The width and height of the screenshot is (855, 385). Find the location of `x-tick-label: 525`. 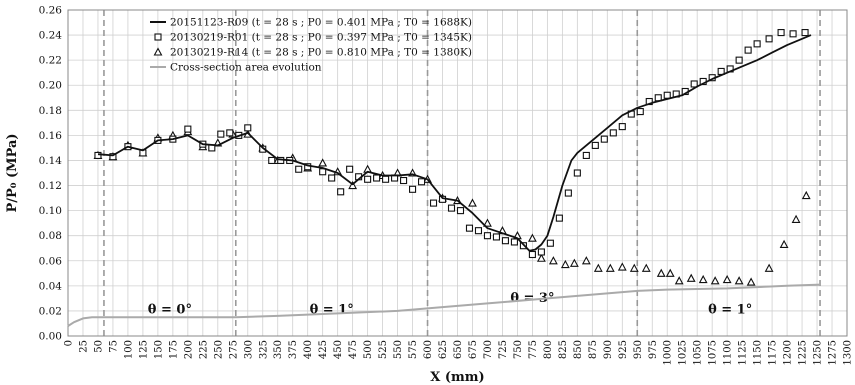

x-tick-label: 525 is located at coordinates (383, 349).